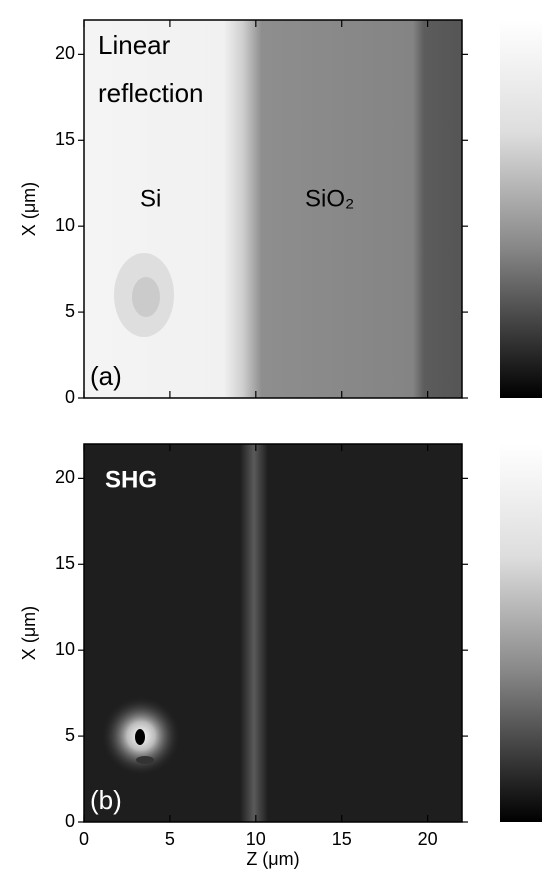  What do you see at coordinates (106, 376) in the screenshot?
I see `annotation: (a)` at bounding box center [106, 376].